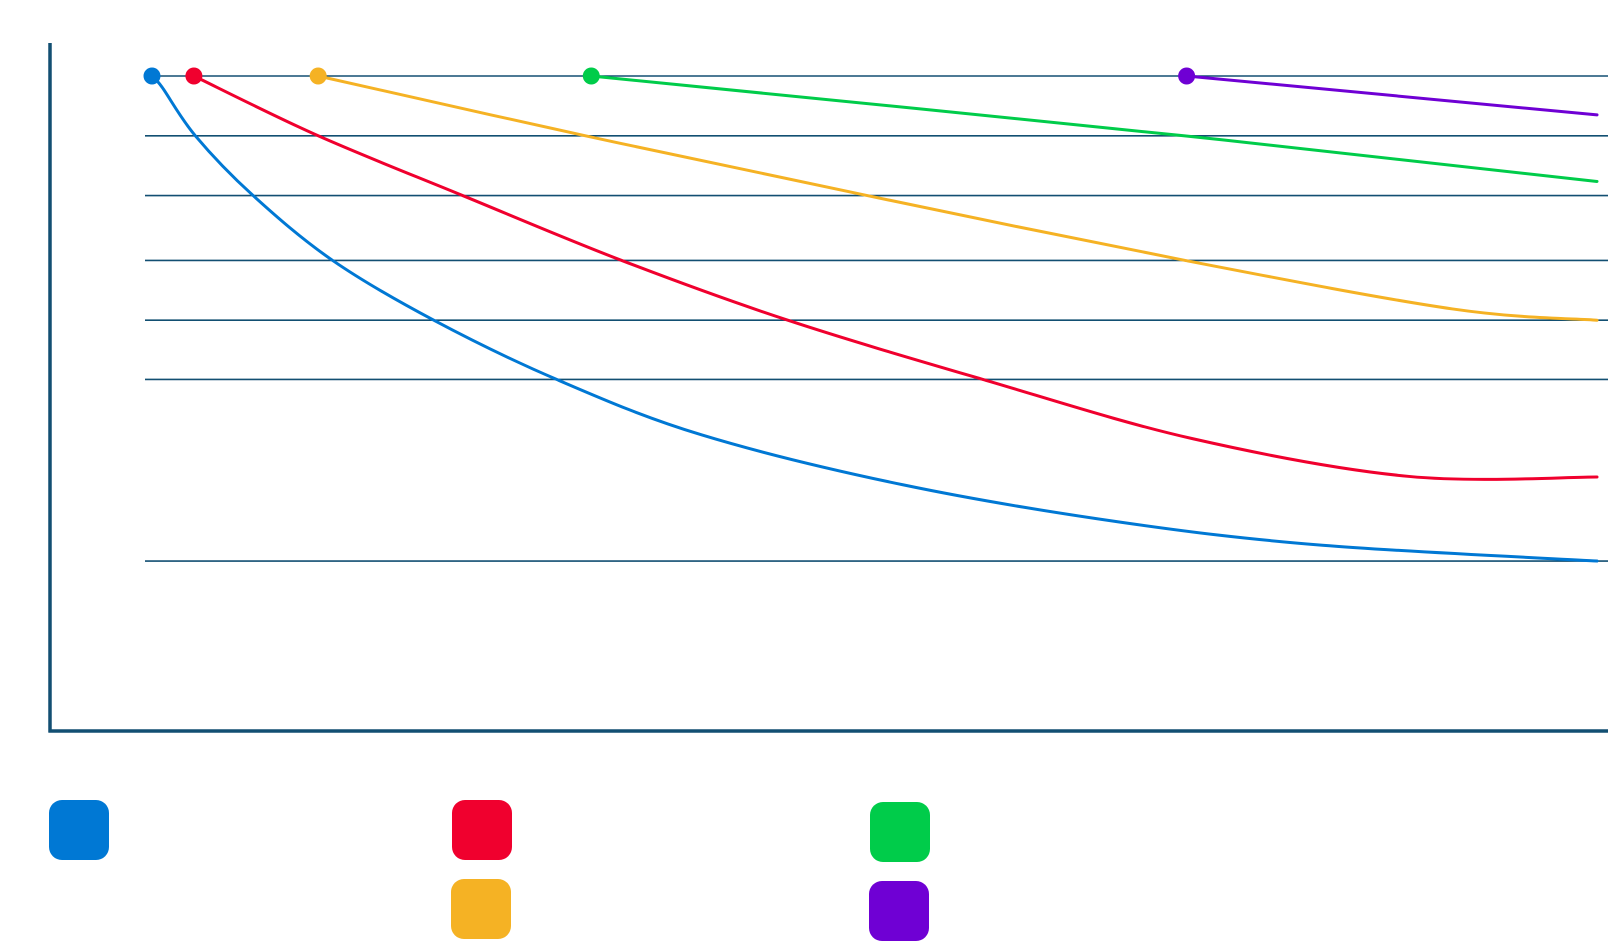  What do you see at coordinates (489, 870) in the screenshot?
I see `legend` at bounding box center [489, 870].